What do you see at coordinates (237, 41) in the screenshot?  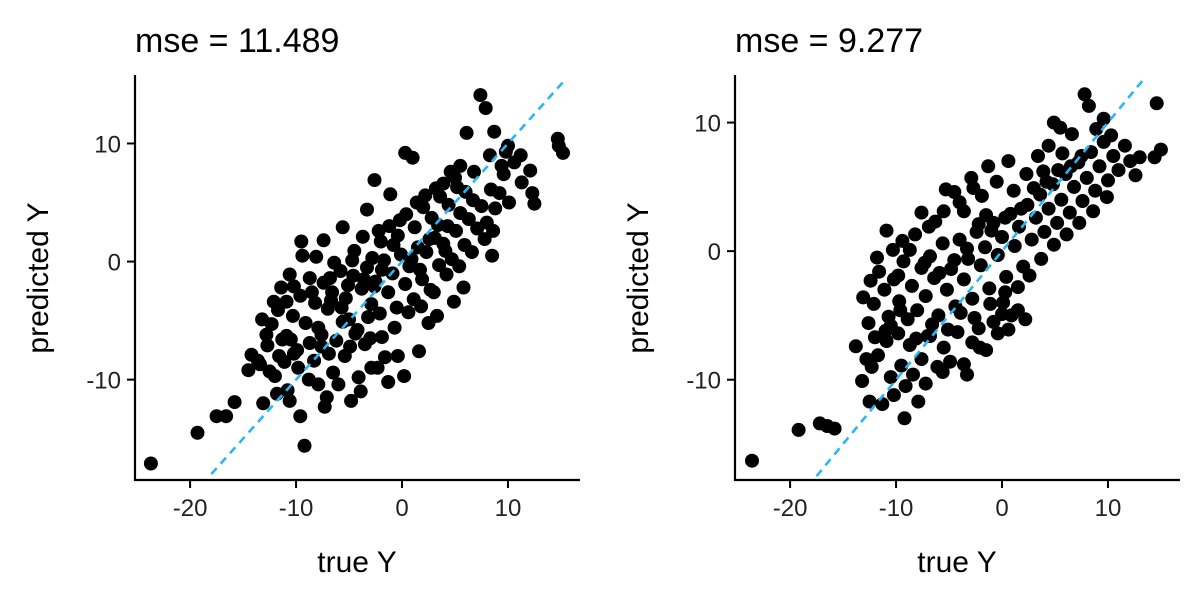 I see `panel-title: mse = 11.489` at bounding box center [237, 41].